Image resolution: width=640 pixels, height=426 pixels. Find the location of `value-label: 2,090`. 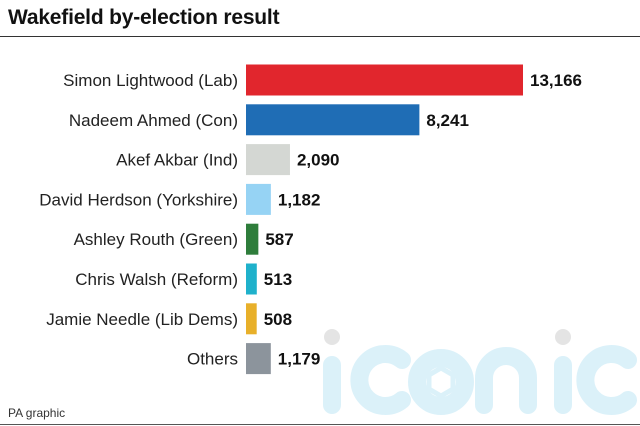

value-label: 2,090 is located at coordinates (318, 160).